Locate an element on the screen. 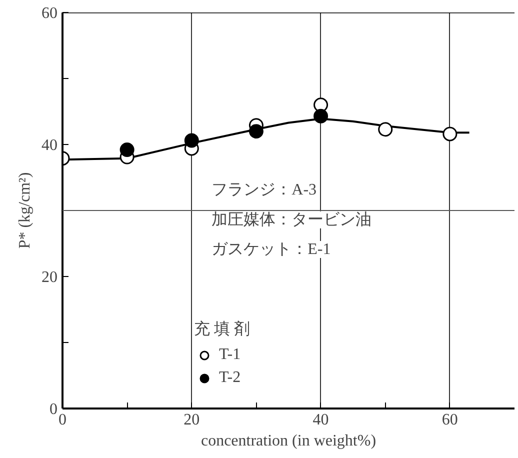 Image resolution: width=518 pixels, height=458 pixels. y-tick-label: 60 is located at coordinates (50, 13).